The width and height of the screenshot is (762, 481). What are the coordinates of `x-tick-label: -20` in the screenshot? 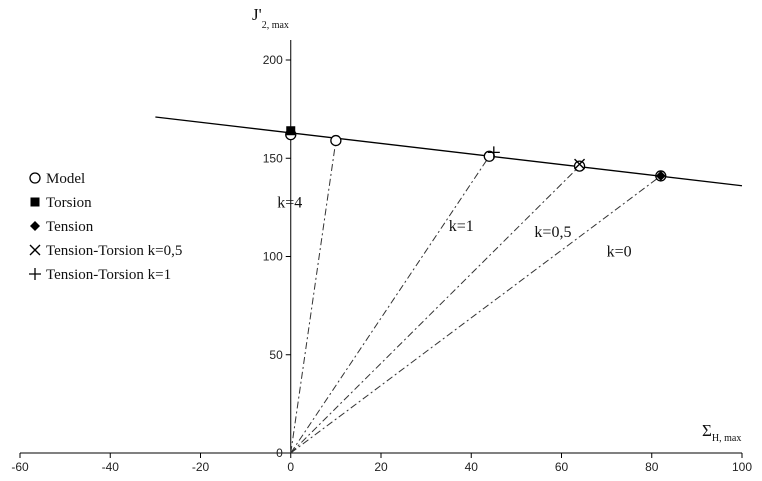 It's located at (201, 467).